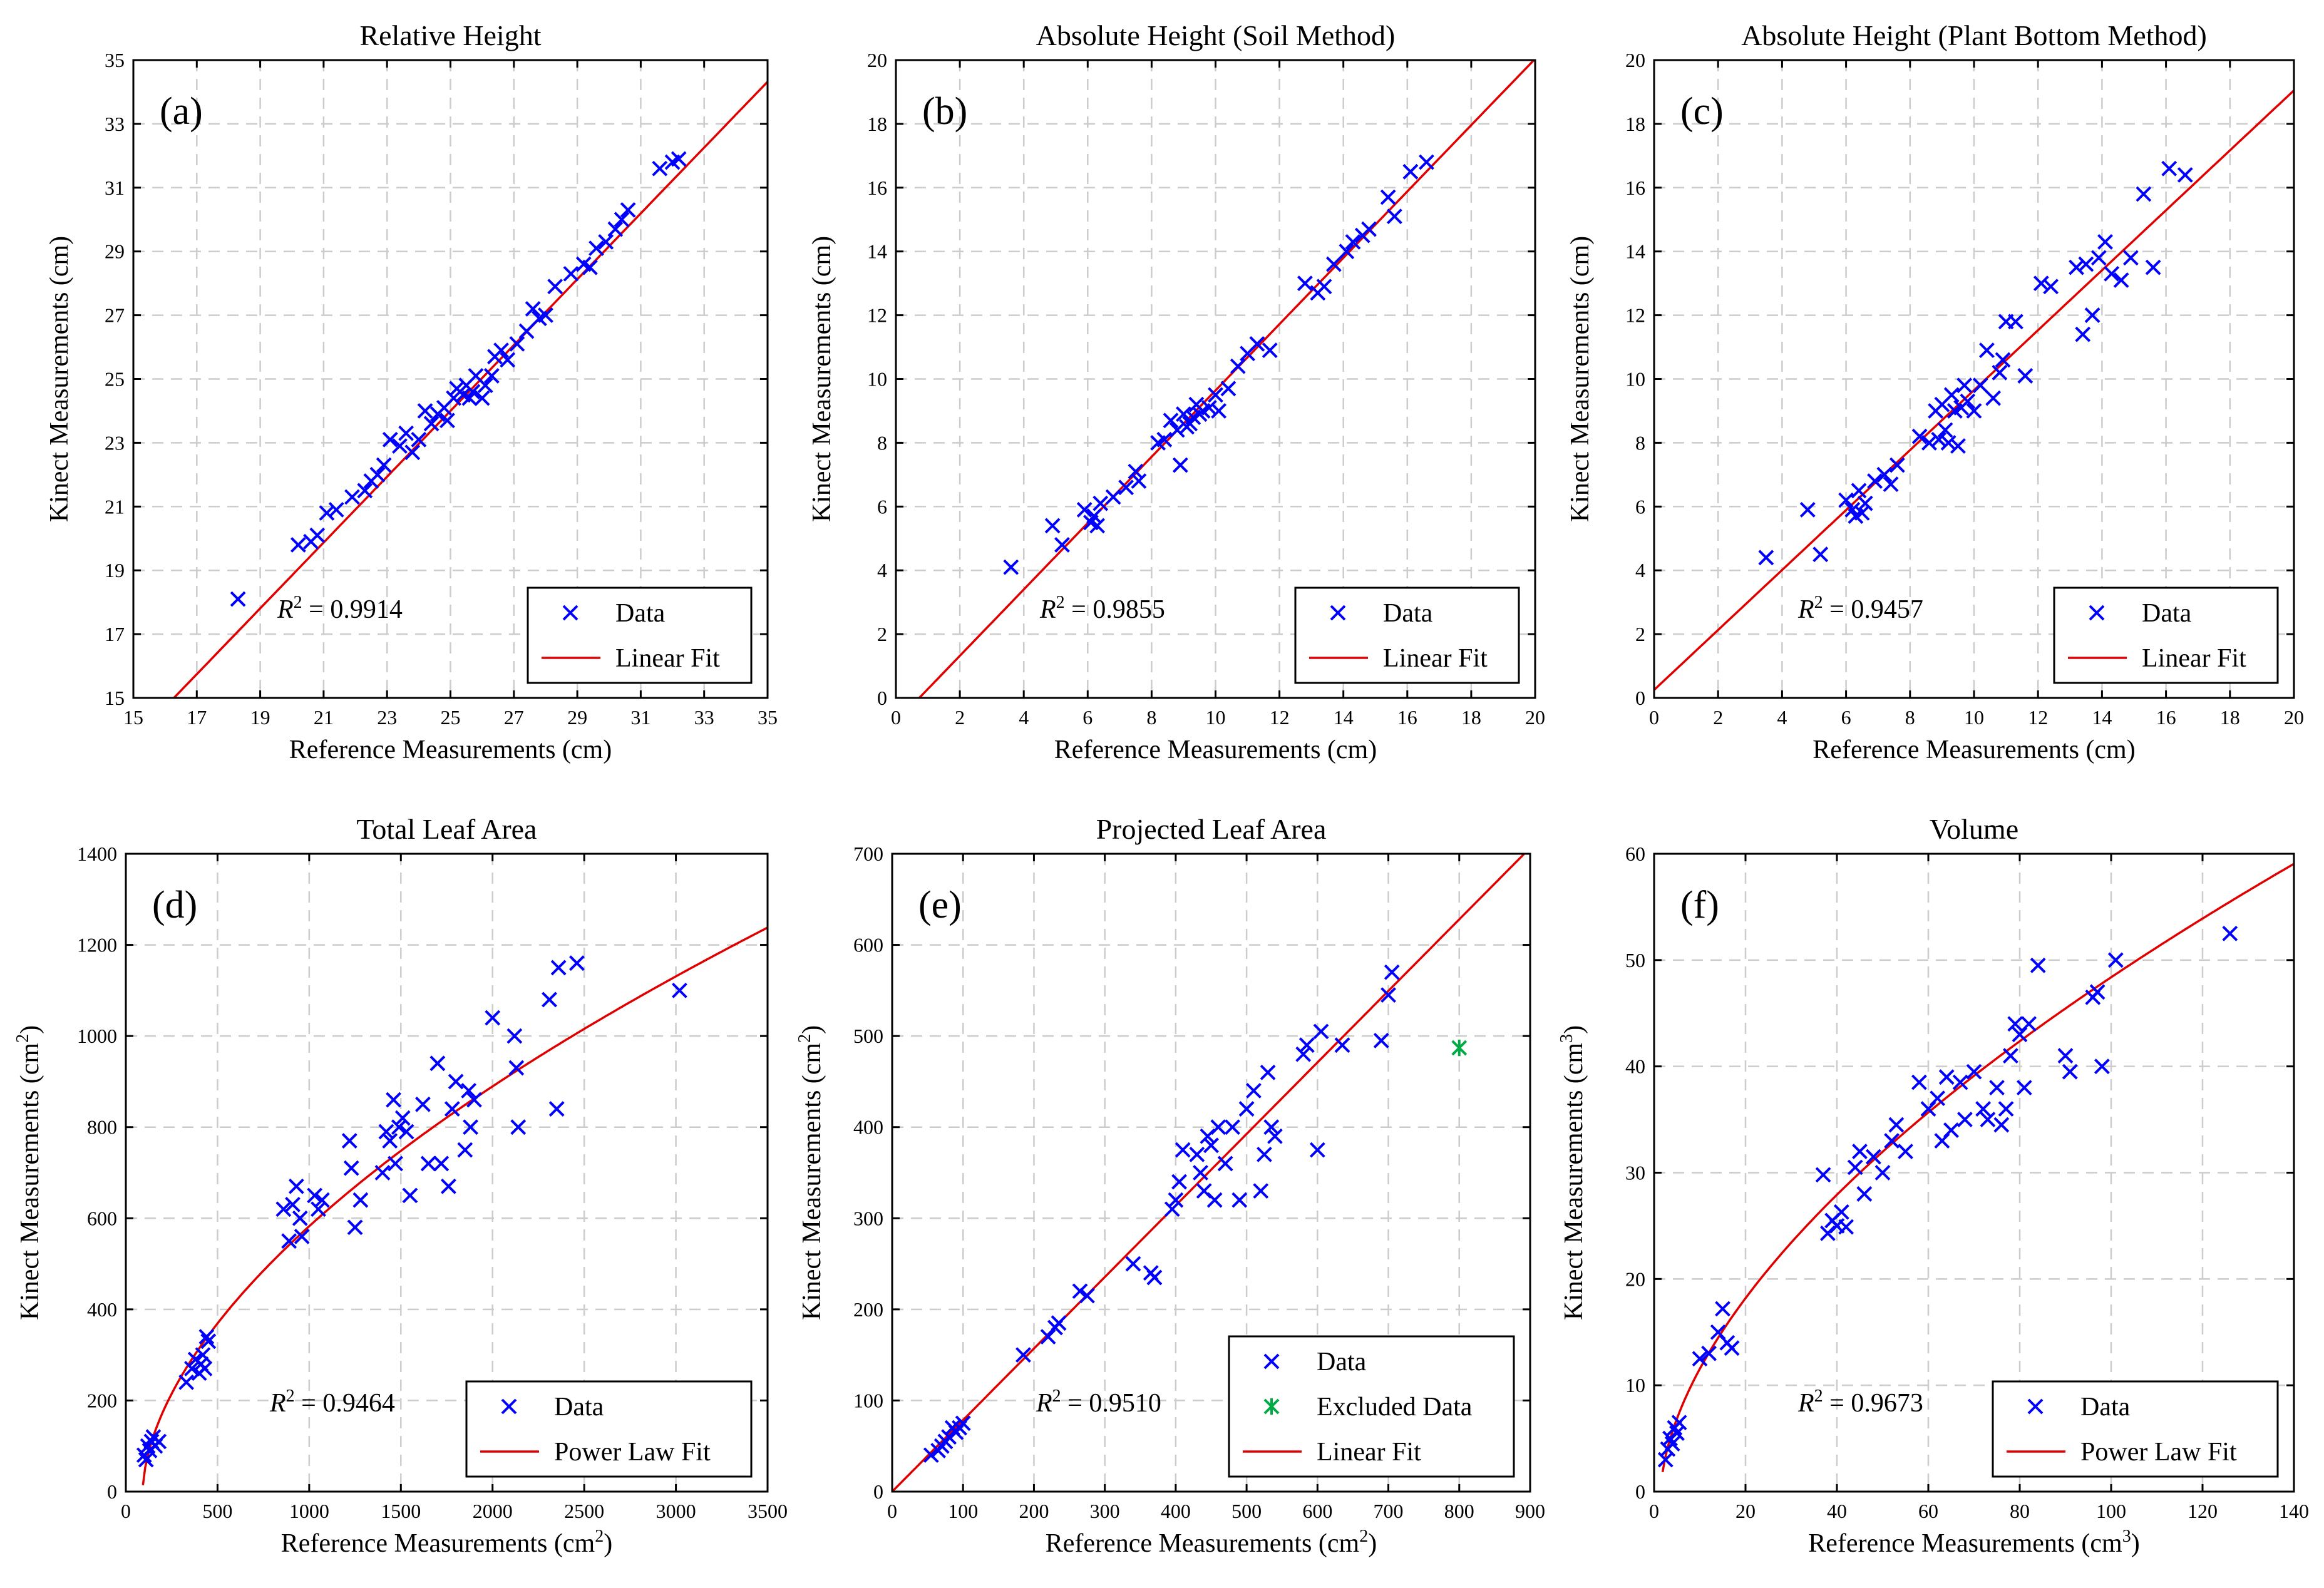 The image size is (2324, 1588). I want to click on x-tick-label: 140, so click(2294, 1511).